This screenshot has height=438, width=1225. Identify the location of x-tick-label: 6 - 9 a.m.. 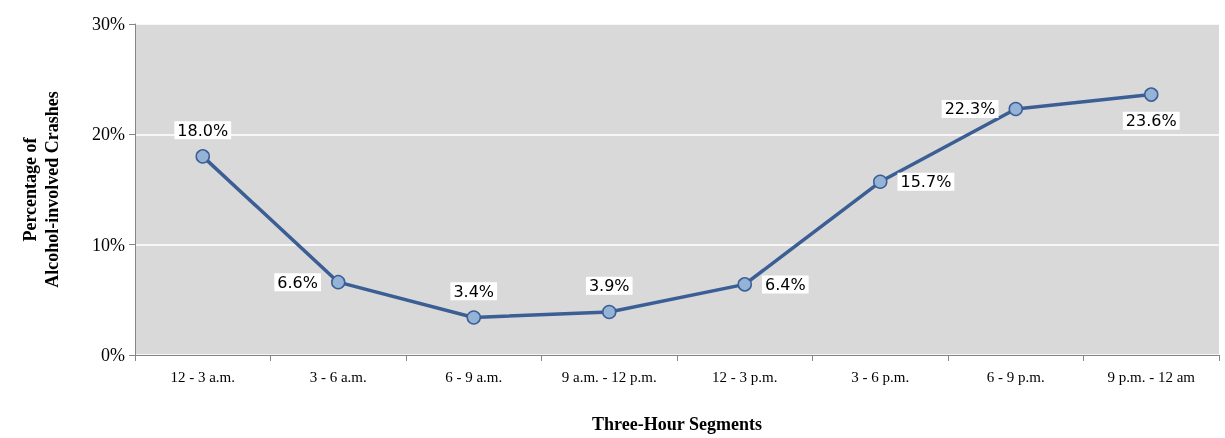
(474, 376).